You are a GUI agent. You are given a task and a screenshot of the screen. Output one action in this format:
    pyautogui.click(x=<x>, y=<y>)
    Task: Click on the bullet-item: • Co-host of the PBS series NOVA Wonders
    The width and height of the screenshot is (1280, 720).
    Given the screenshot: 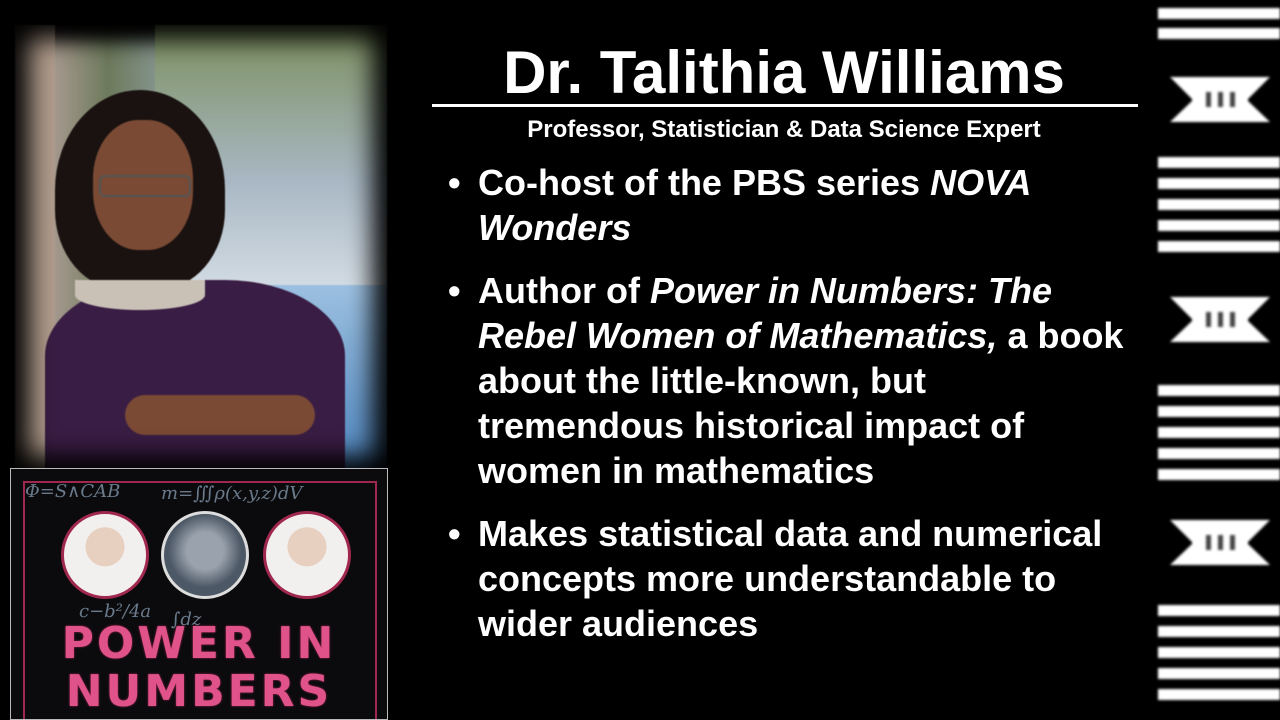 What is the action you would take?
    pyautogui.click(x=793, y=205)
    